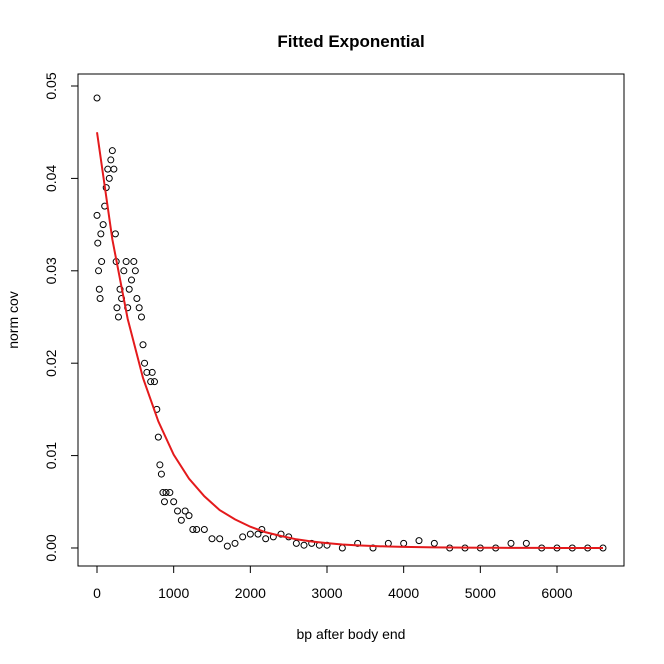 Image resolution: width=664 pixels, height=664 pixels. I want to click on x-tick-label: 4000, so click(403, 593).